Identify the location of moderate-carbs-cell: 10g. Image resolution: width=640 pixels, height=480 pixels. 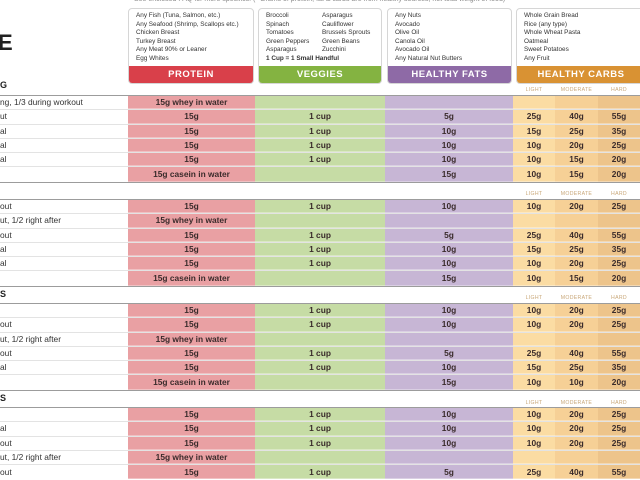
(576, 382).